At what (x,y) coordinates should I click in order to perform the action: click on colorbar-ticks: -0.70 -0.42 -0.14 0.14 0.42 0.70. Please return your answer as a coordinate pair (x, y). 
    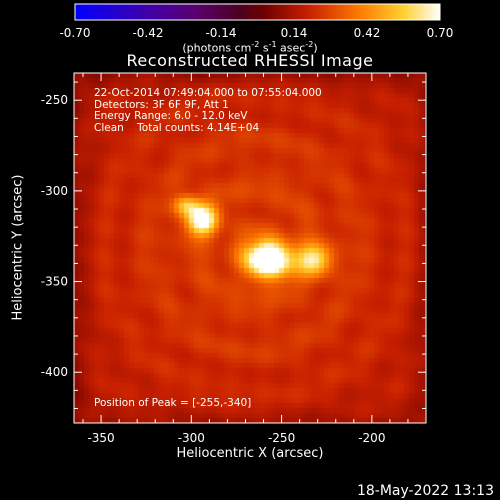
    Looking at the image, I should click on (256, 33).